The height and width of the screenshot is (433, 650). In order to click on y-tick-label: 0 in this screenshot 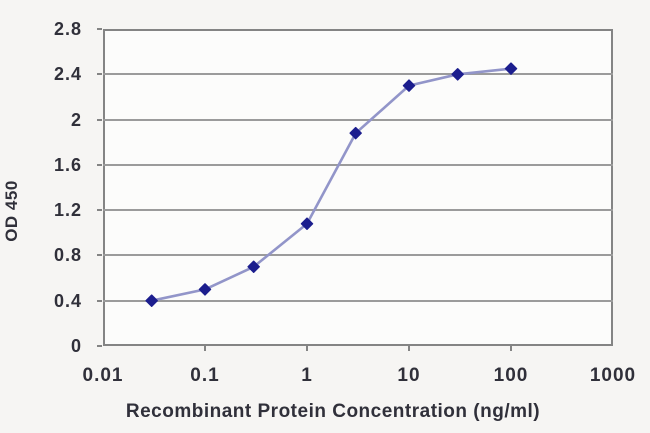, I will do `click(76, 346)`.